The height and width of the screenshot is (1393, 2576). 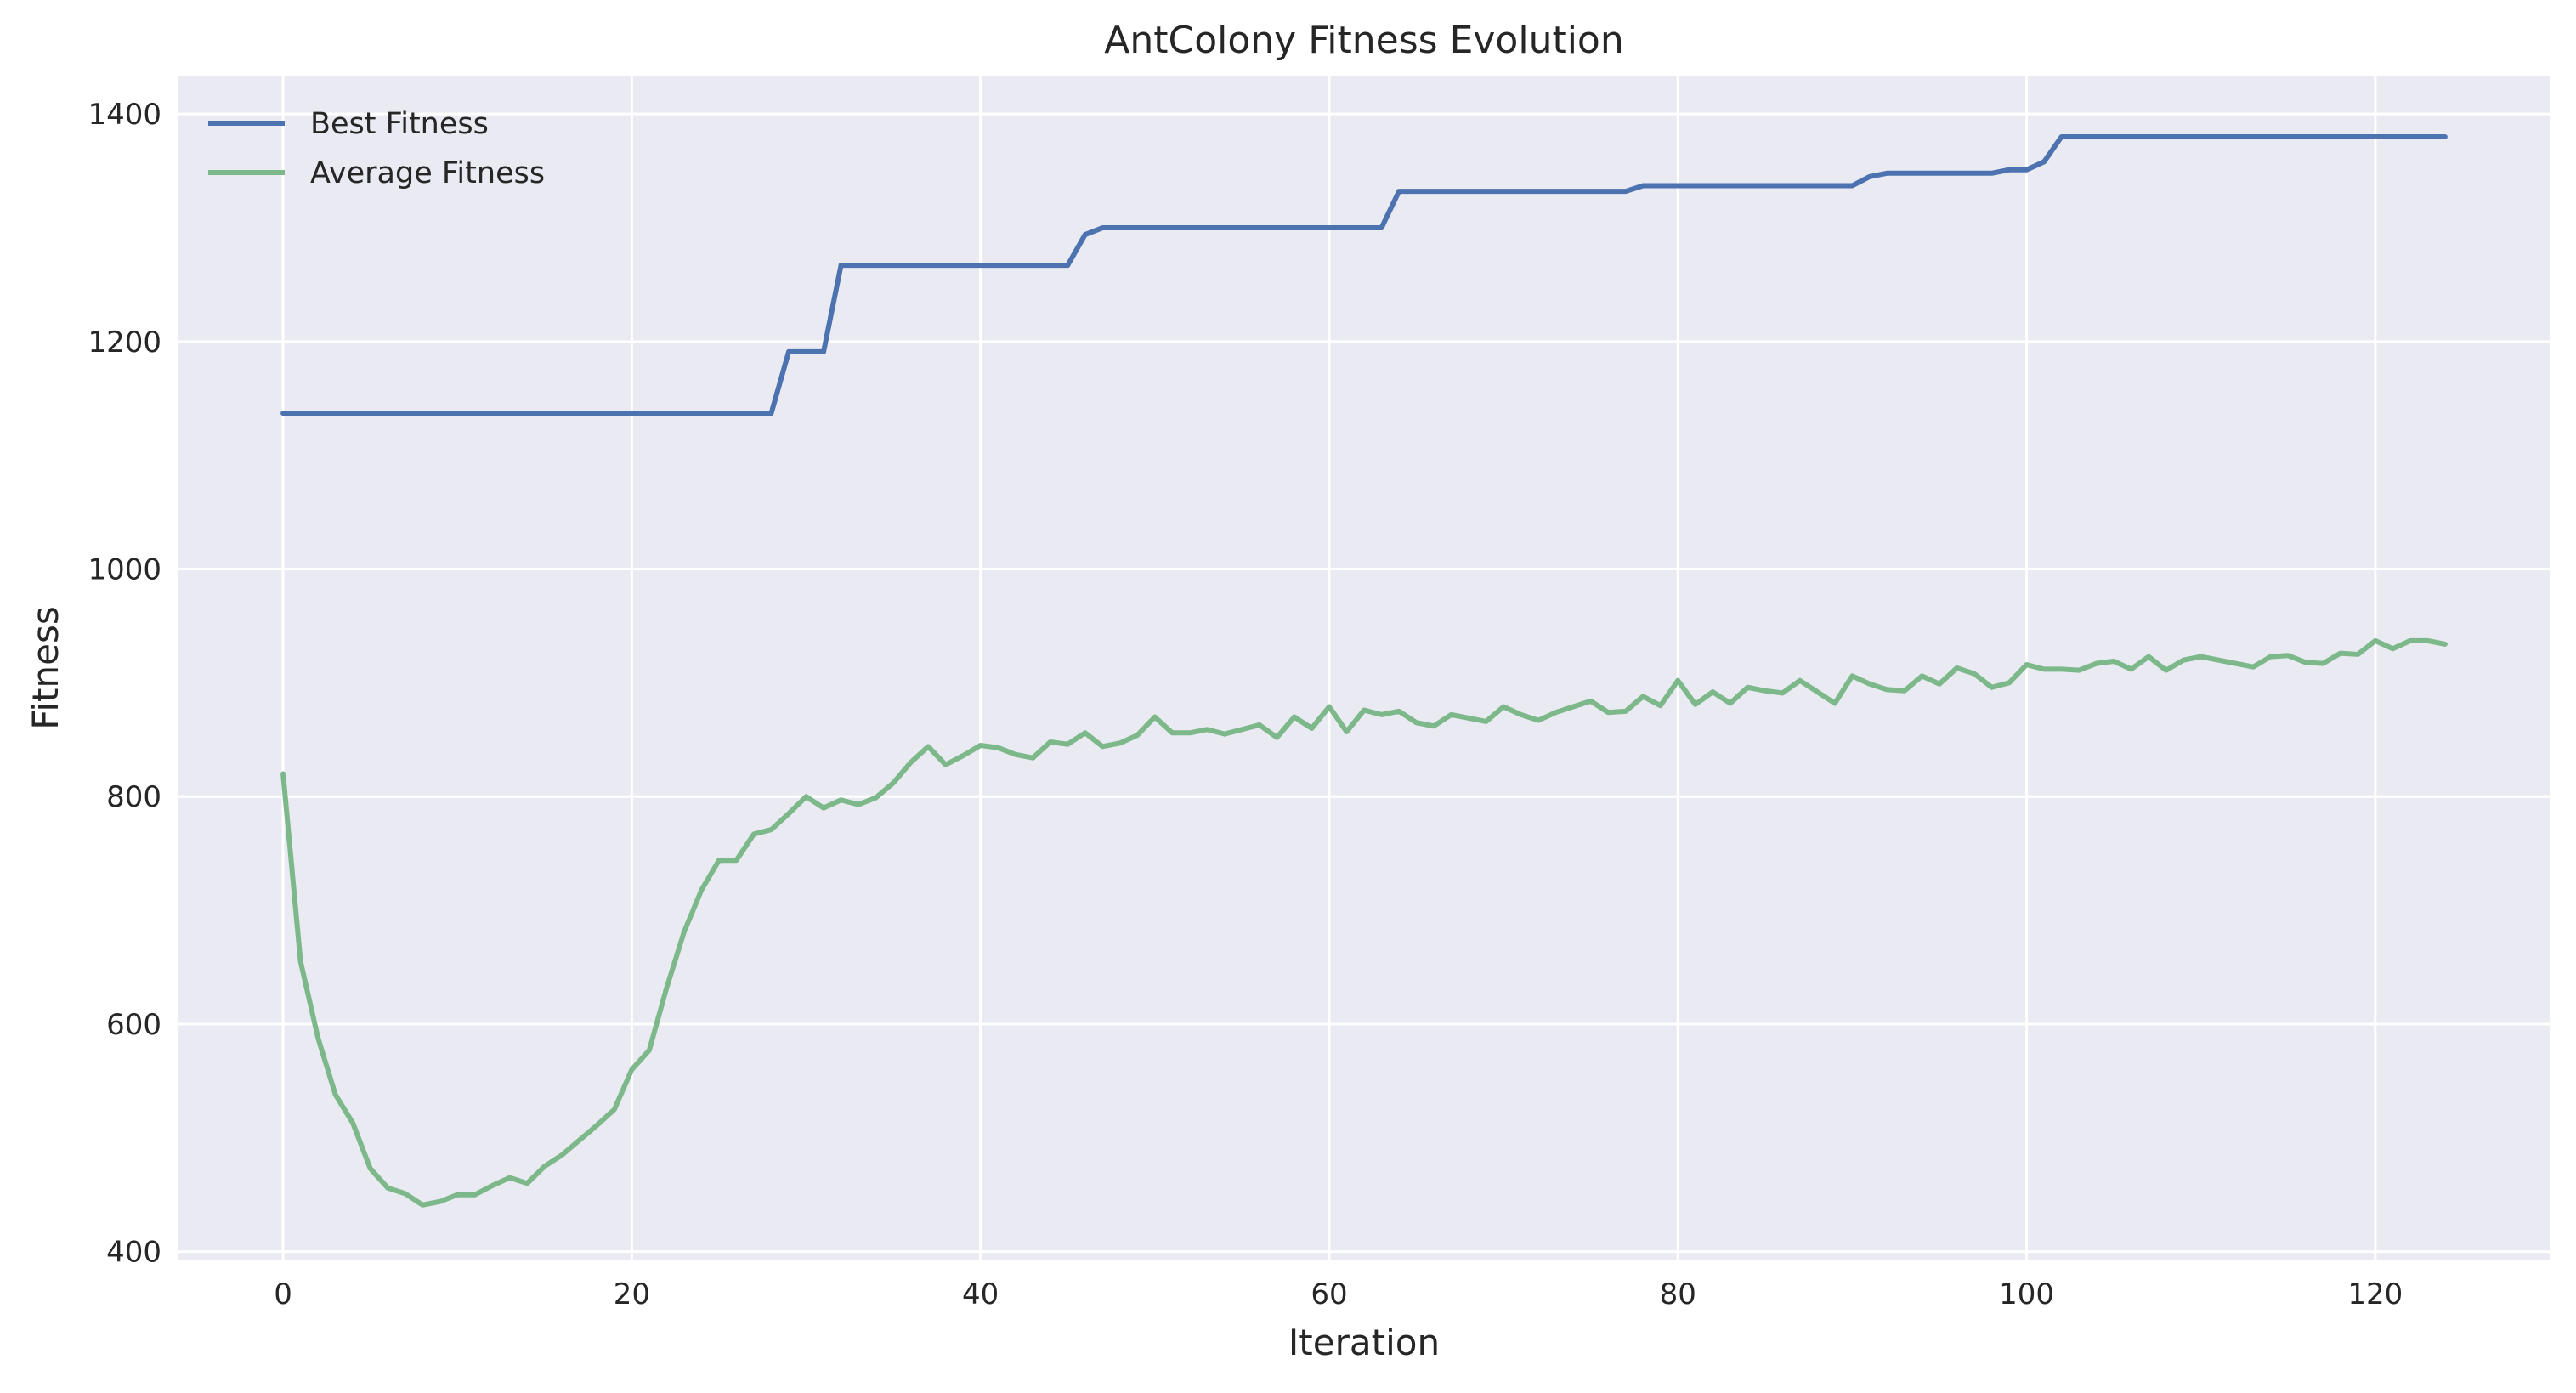 I want to click on y-tick-label: 1400, so click(x=124, y=115).